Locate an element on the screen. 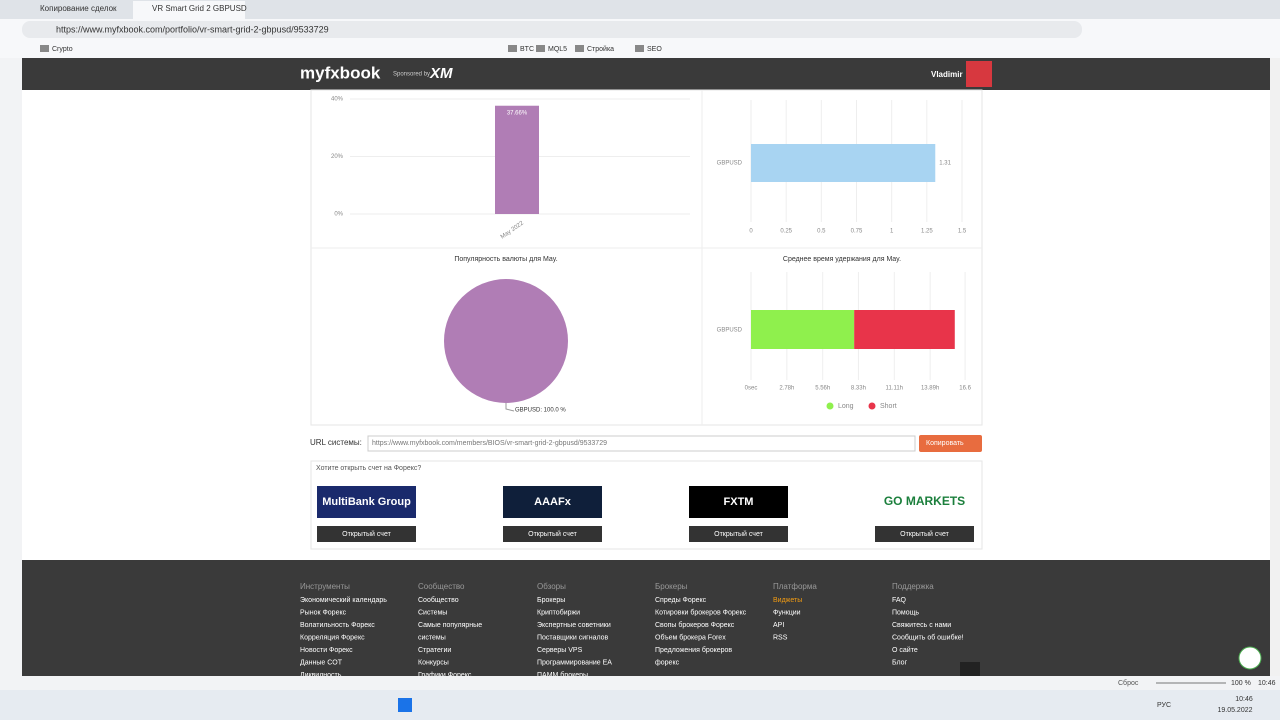 The height and width of the screenshot is (720, 1280). footer-link: Стратегии is located at coordinates (434, 650).